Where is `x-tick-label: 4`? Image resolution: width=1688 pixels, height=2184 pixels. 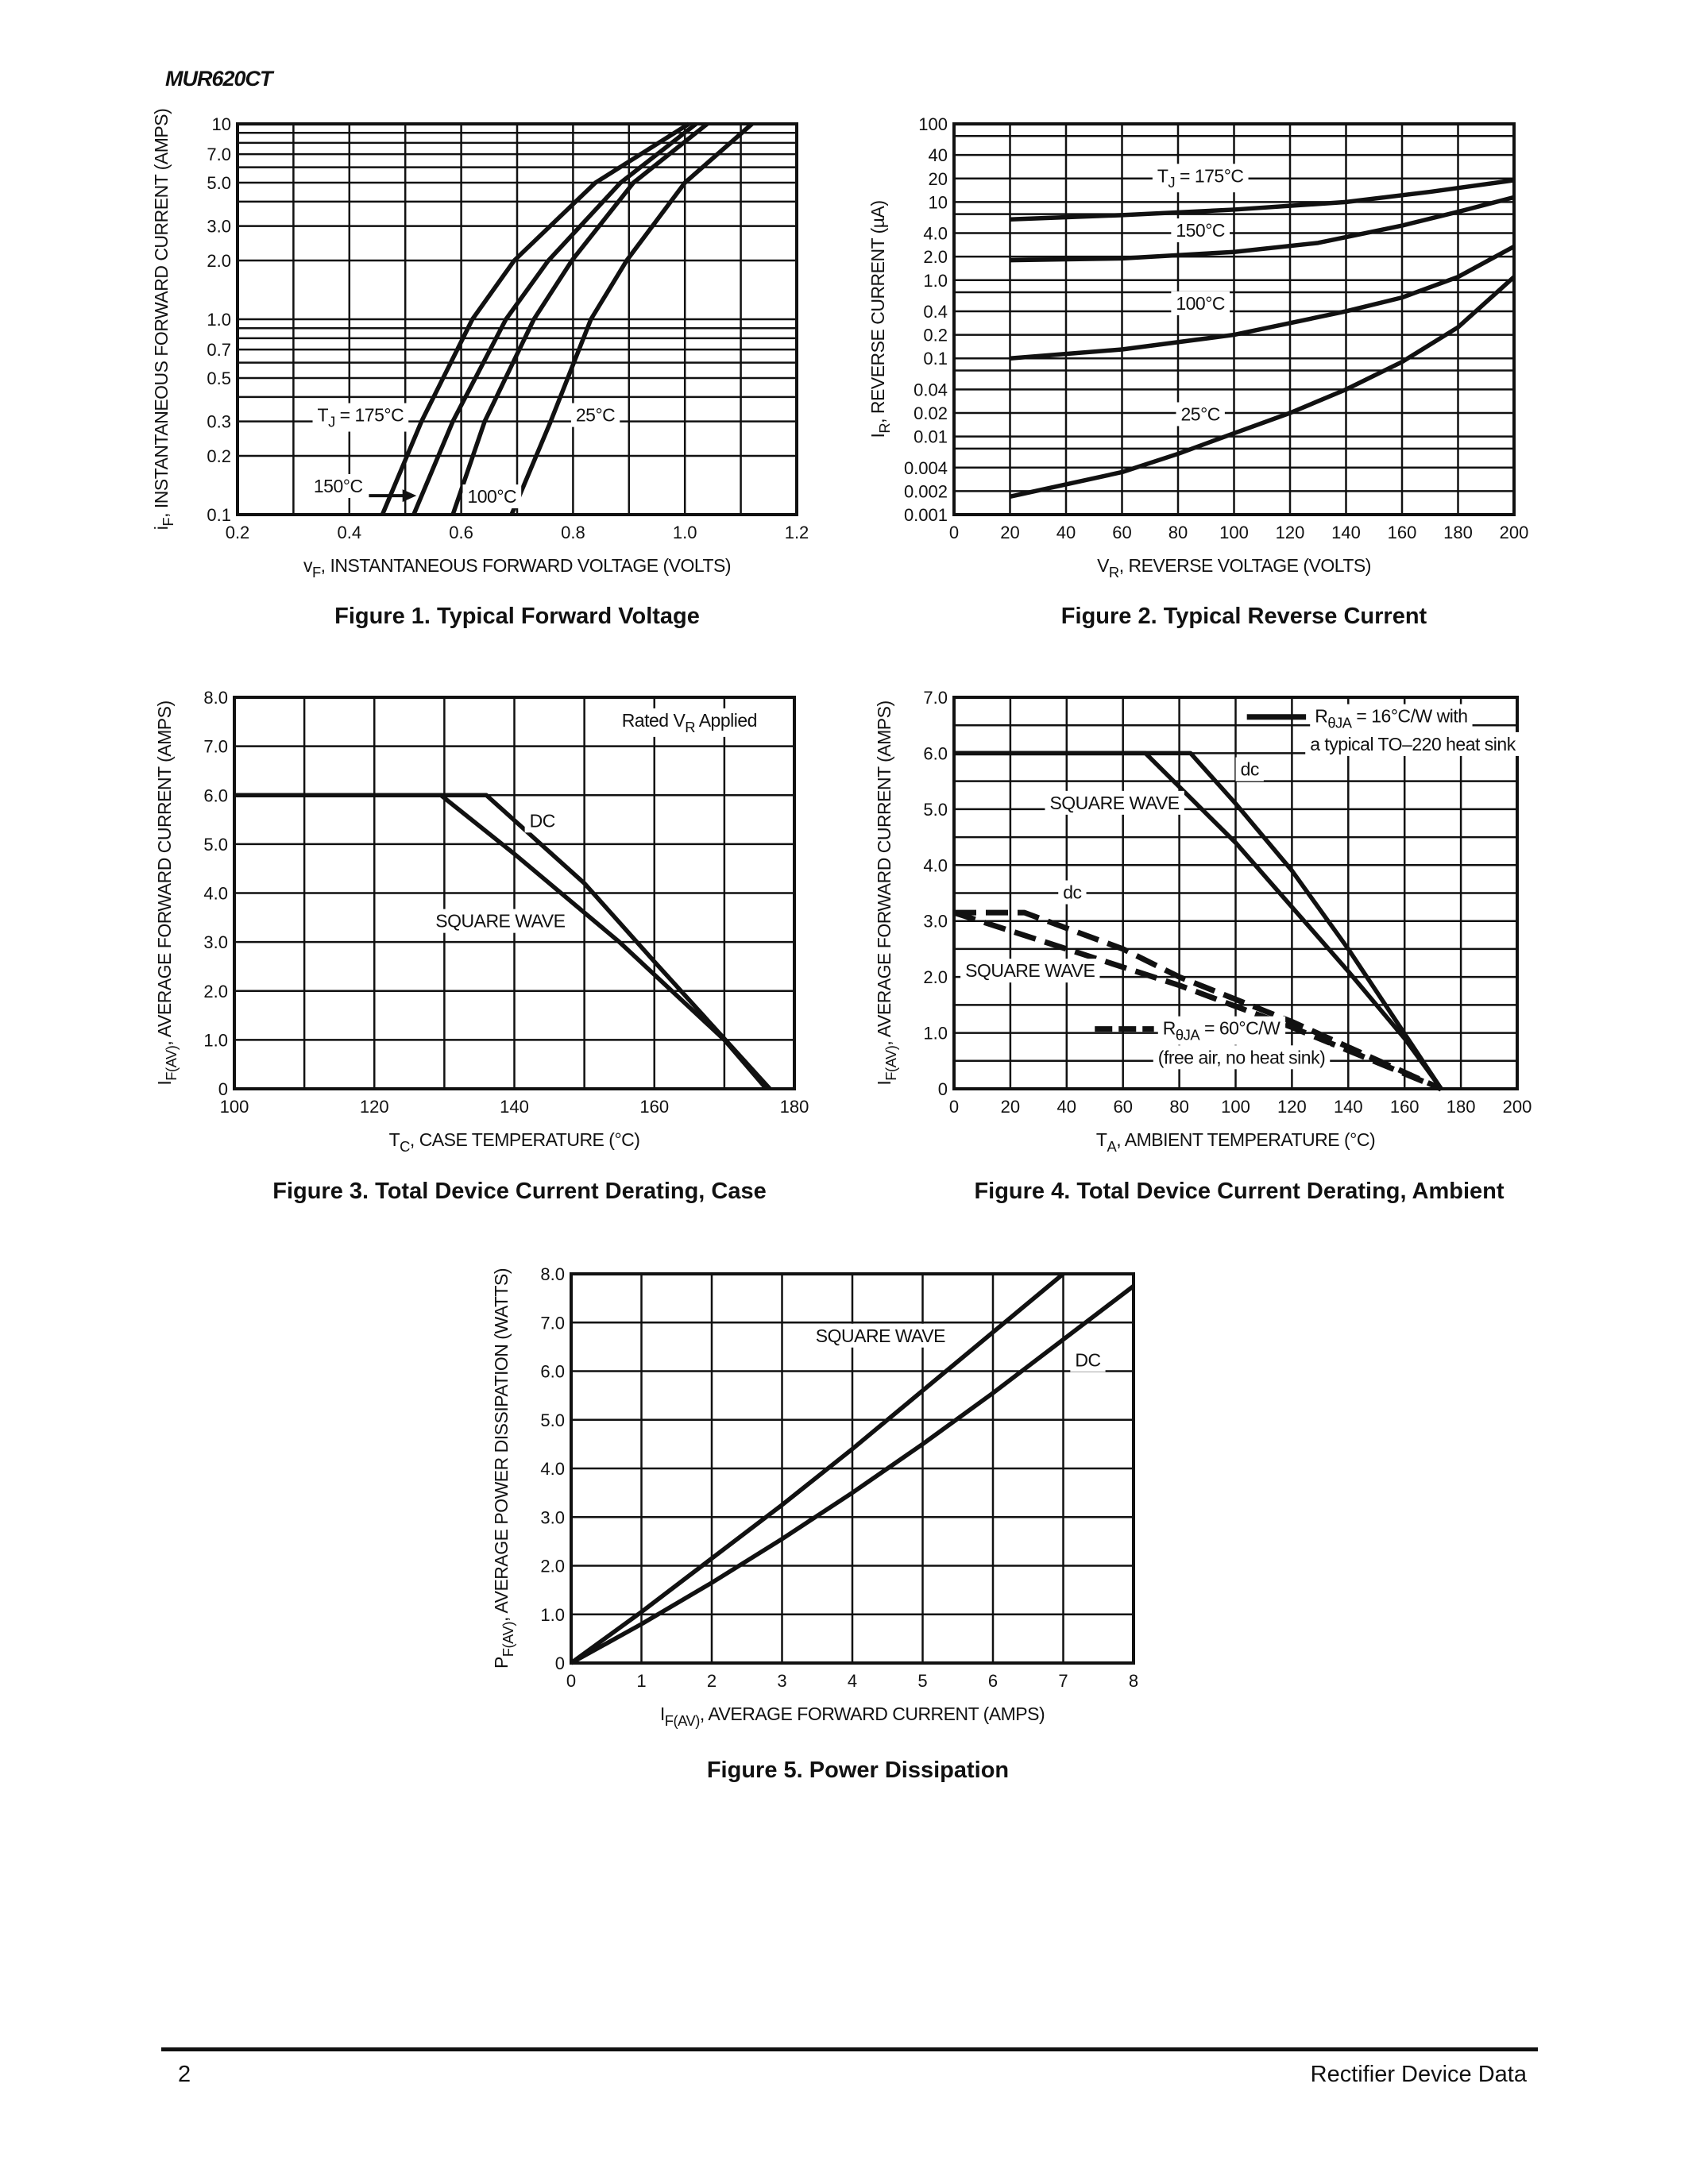
x-tick-label: 4 is located at coordinates (853, 1681).